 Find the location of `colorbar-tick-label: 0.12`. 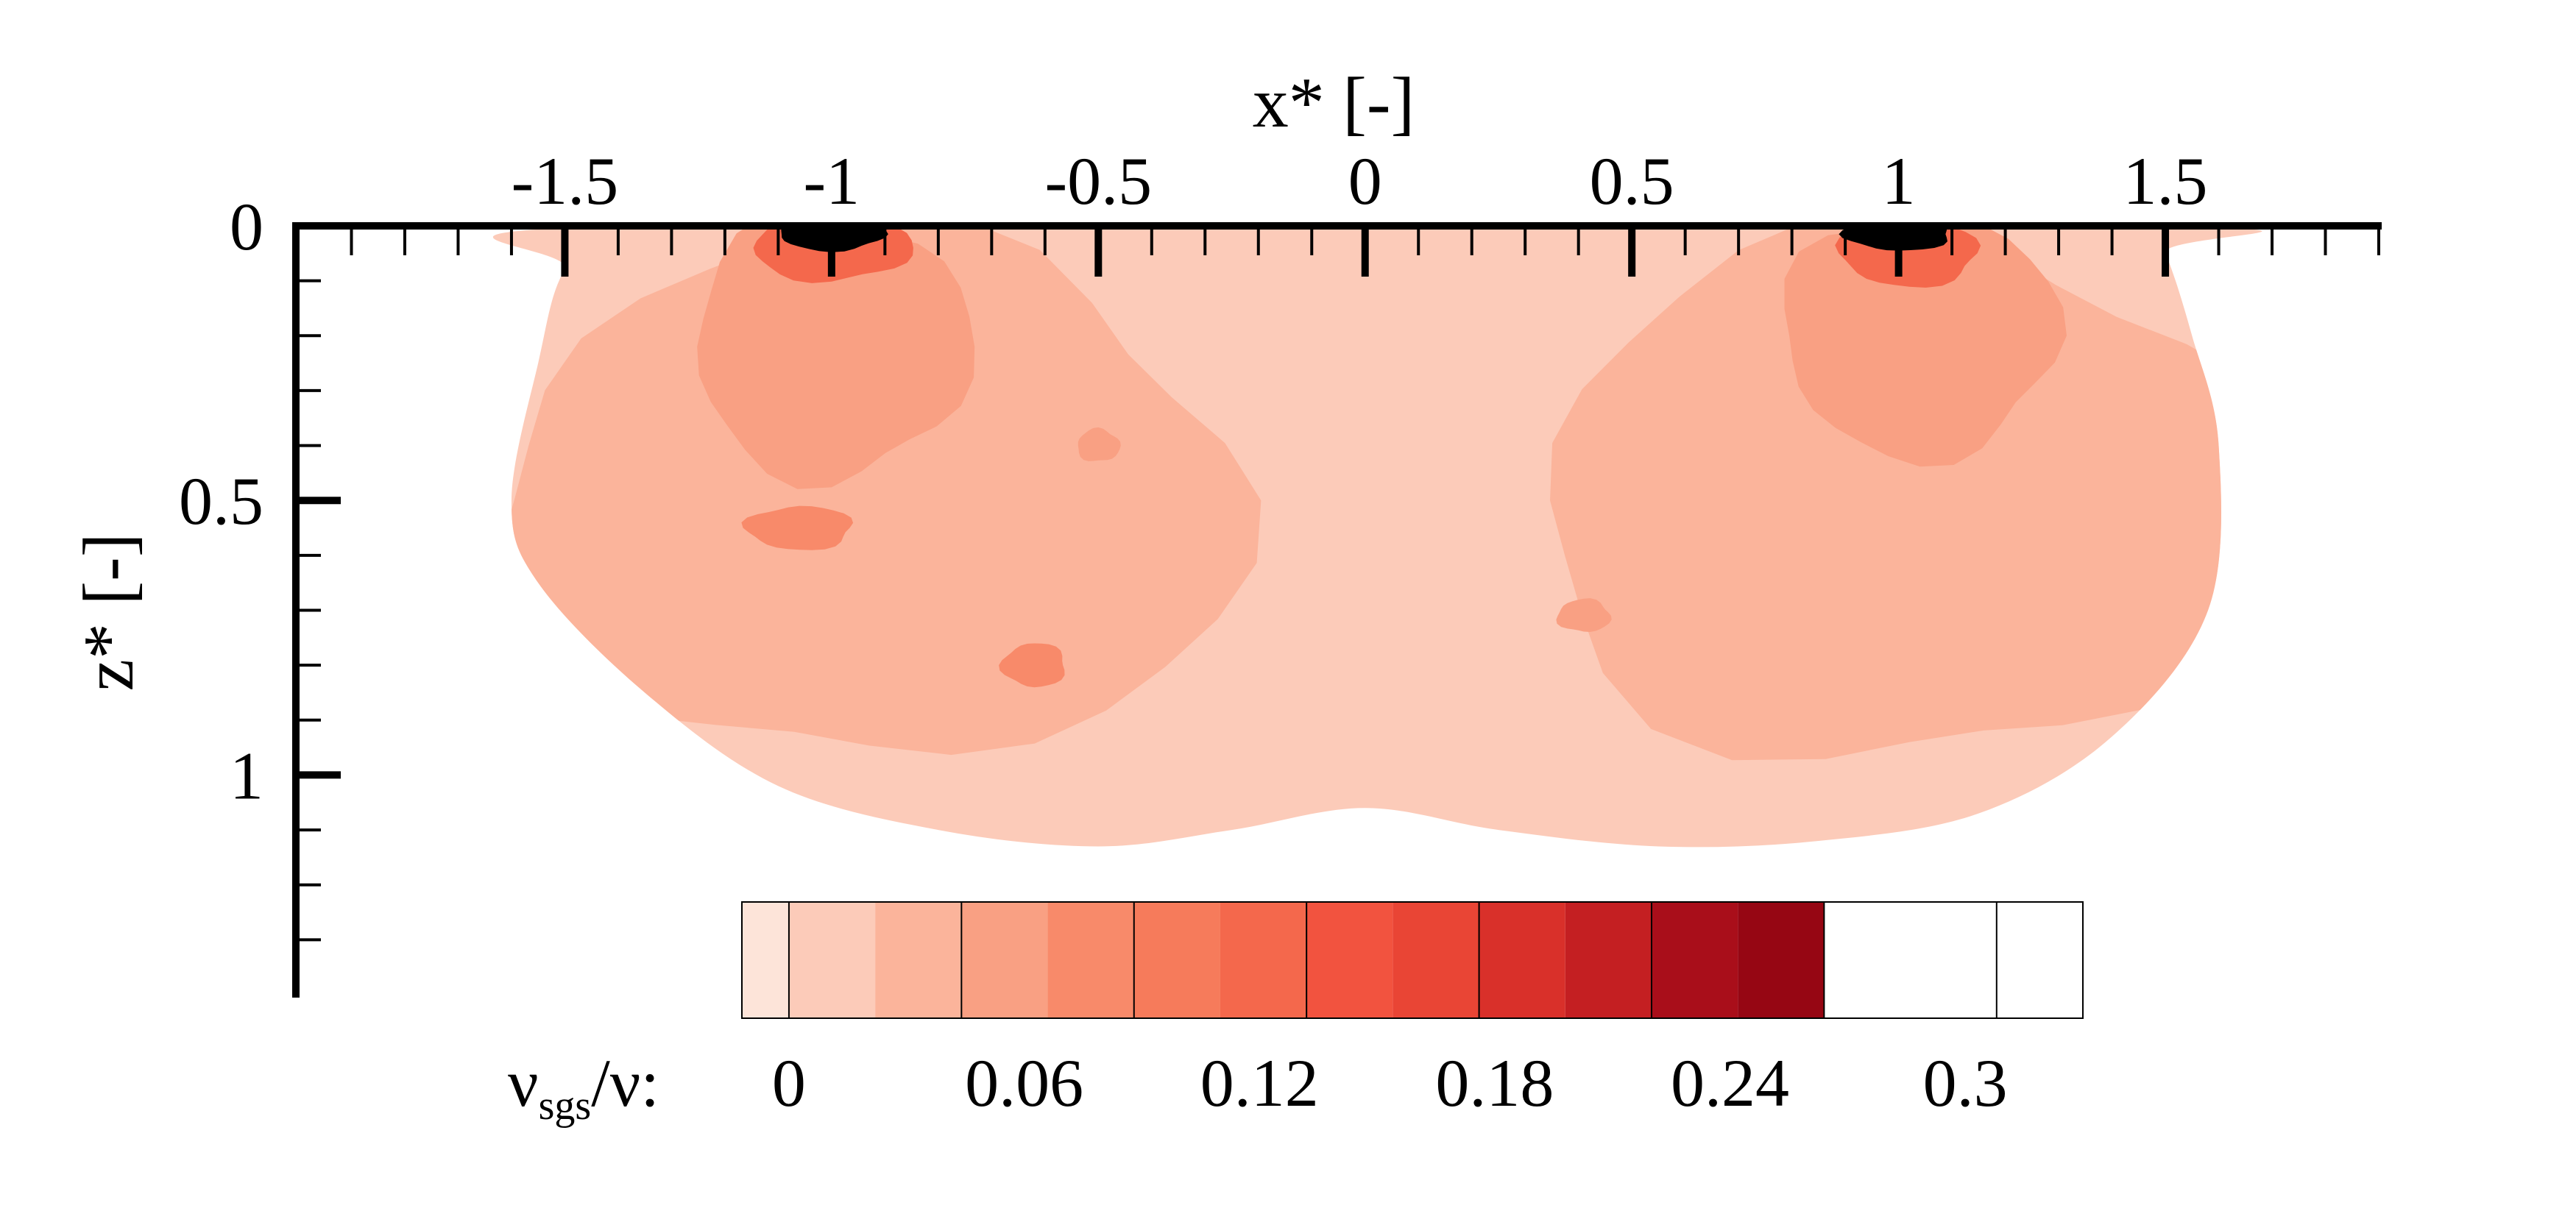

colorbar-tick-label: 0.12 is located at coordinates (1259, 1082).